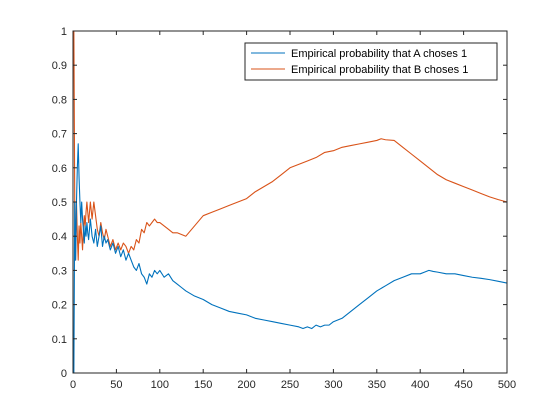  I want to click on legend-label-b: Empirical probability that B choses 1, so click(379, 70).